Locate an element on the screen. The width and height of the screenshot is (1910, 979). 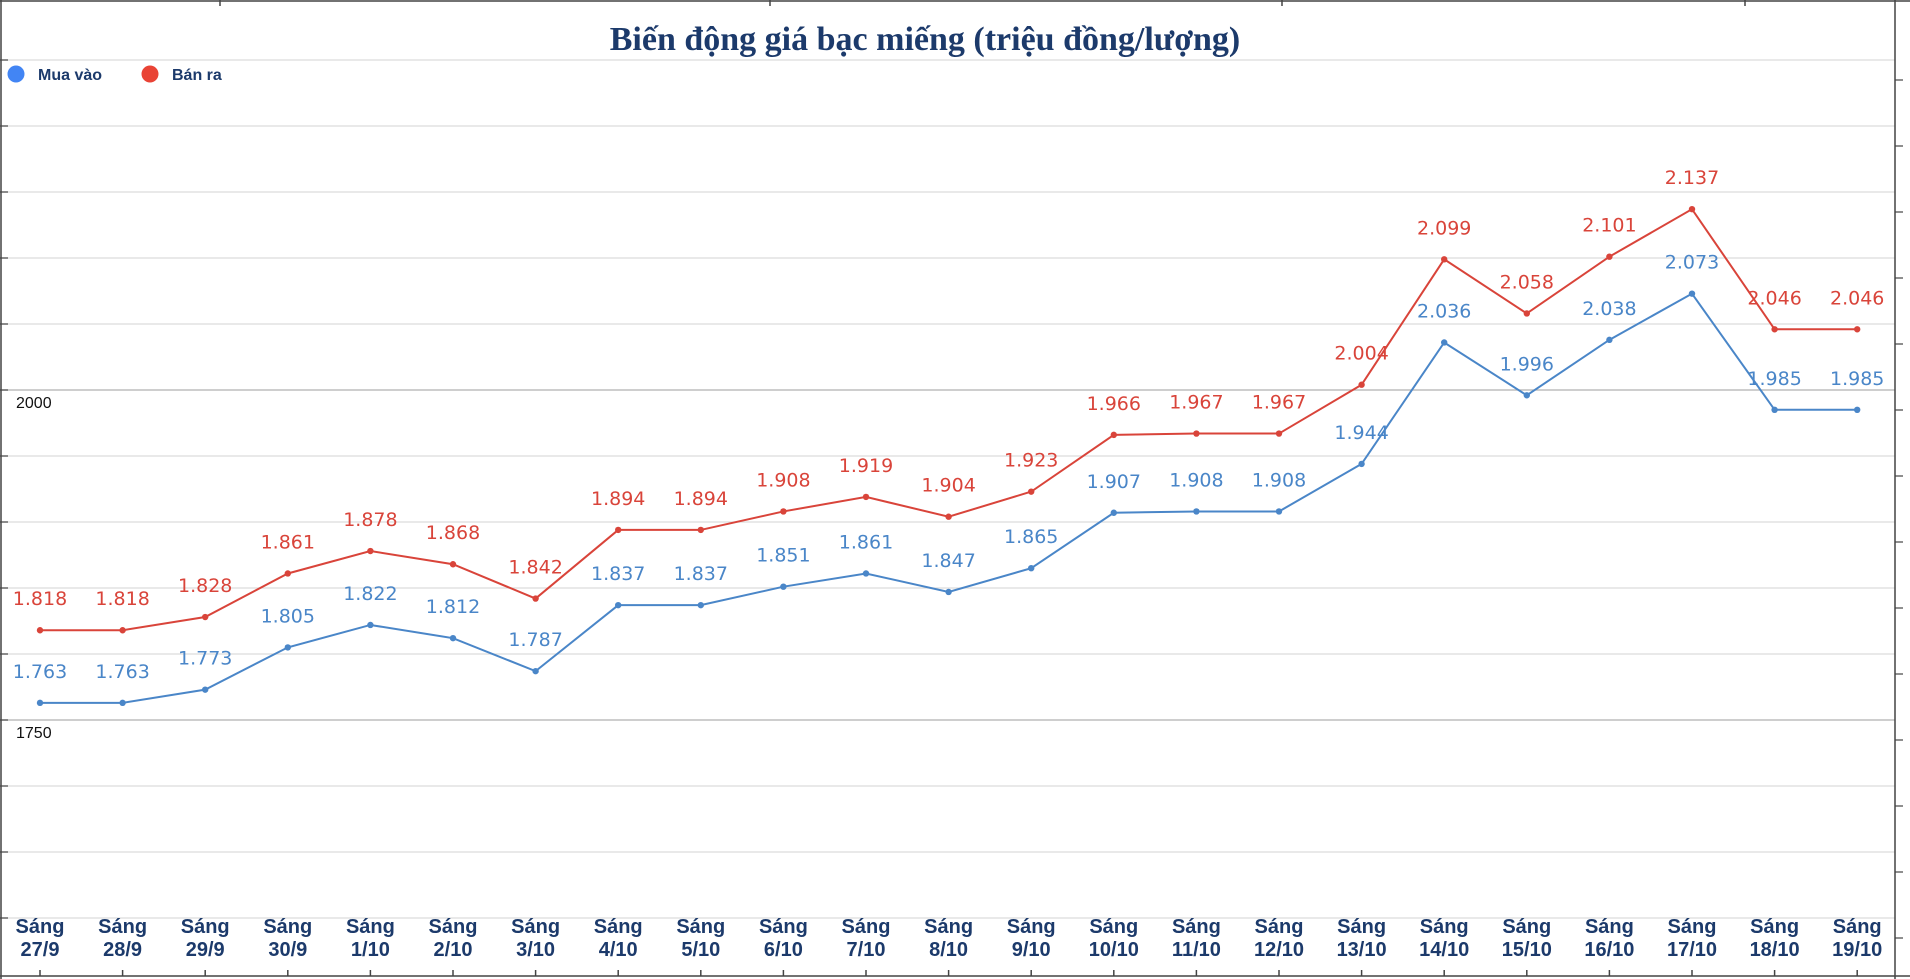
y-tick-label: 1750 is located at coordinates (34, 733).